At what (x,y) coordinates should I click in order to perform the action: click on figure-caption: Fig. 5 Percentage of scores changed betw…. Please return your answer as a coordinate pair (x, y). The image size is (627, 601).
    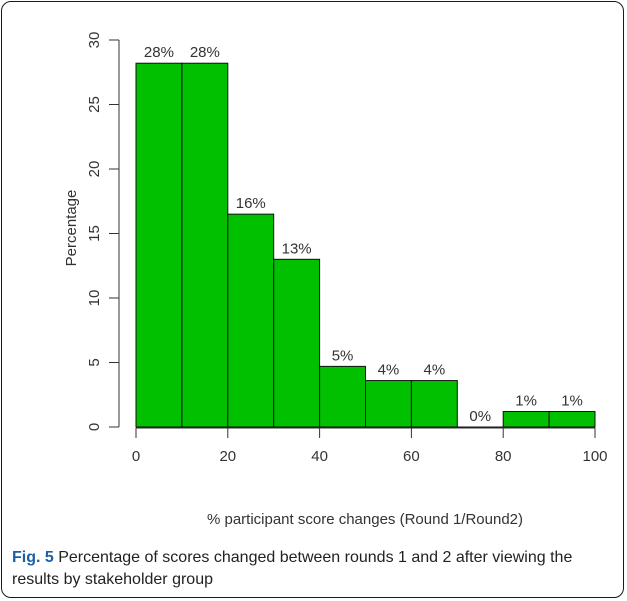
    Looking at the image, I should click on (312, 569).